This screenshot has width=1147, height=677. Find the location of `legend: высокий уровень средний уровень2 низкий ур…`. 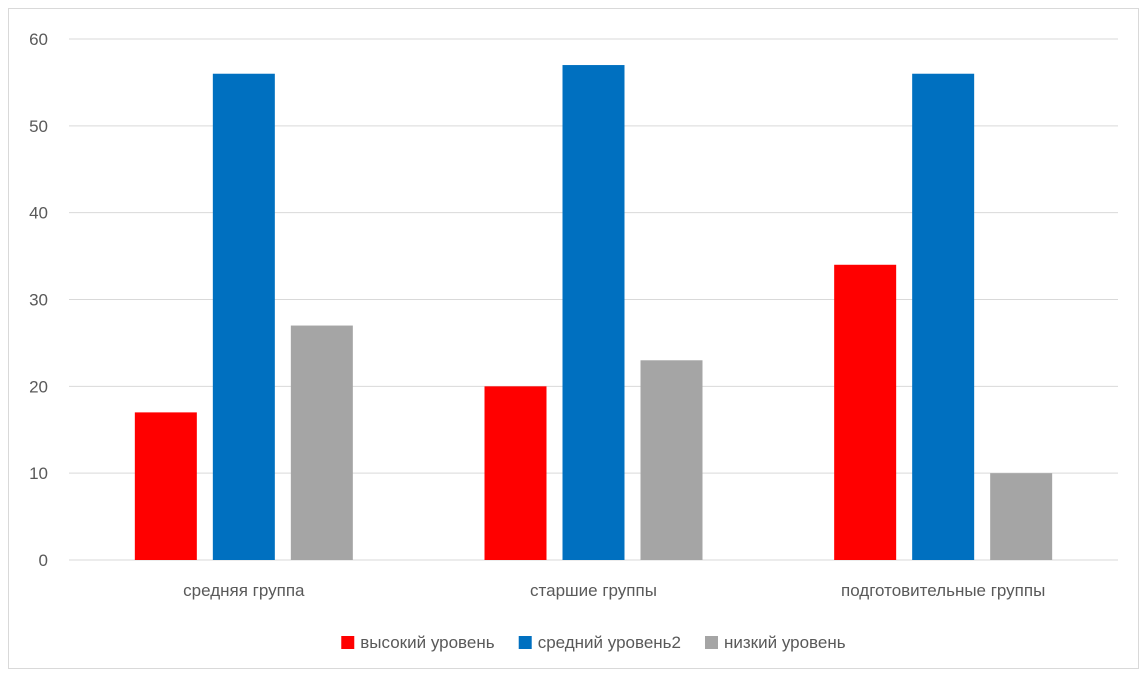

legend: высокий уровень средний уровень2 низкий ур… is located at coordinates (593, 642).